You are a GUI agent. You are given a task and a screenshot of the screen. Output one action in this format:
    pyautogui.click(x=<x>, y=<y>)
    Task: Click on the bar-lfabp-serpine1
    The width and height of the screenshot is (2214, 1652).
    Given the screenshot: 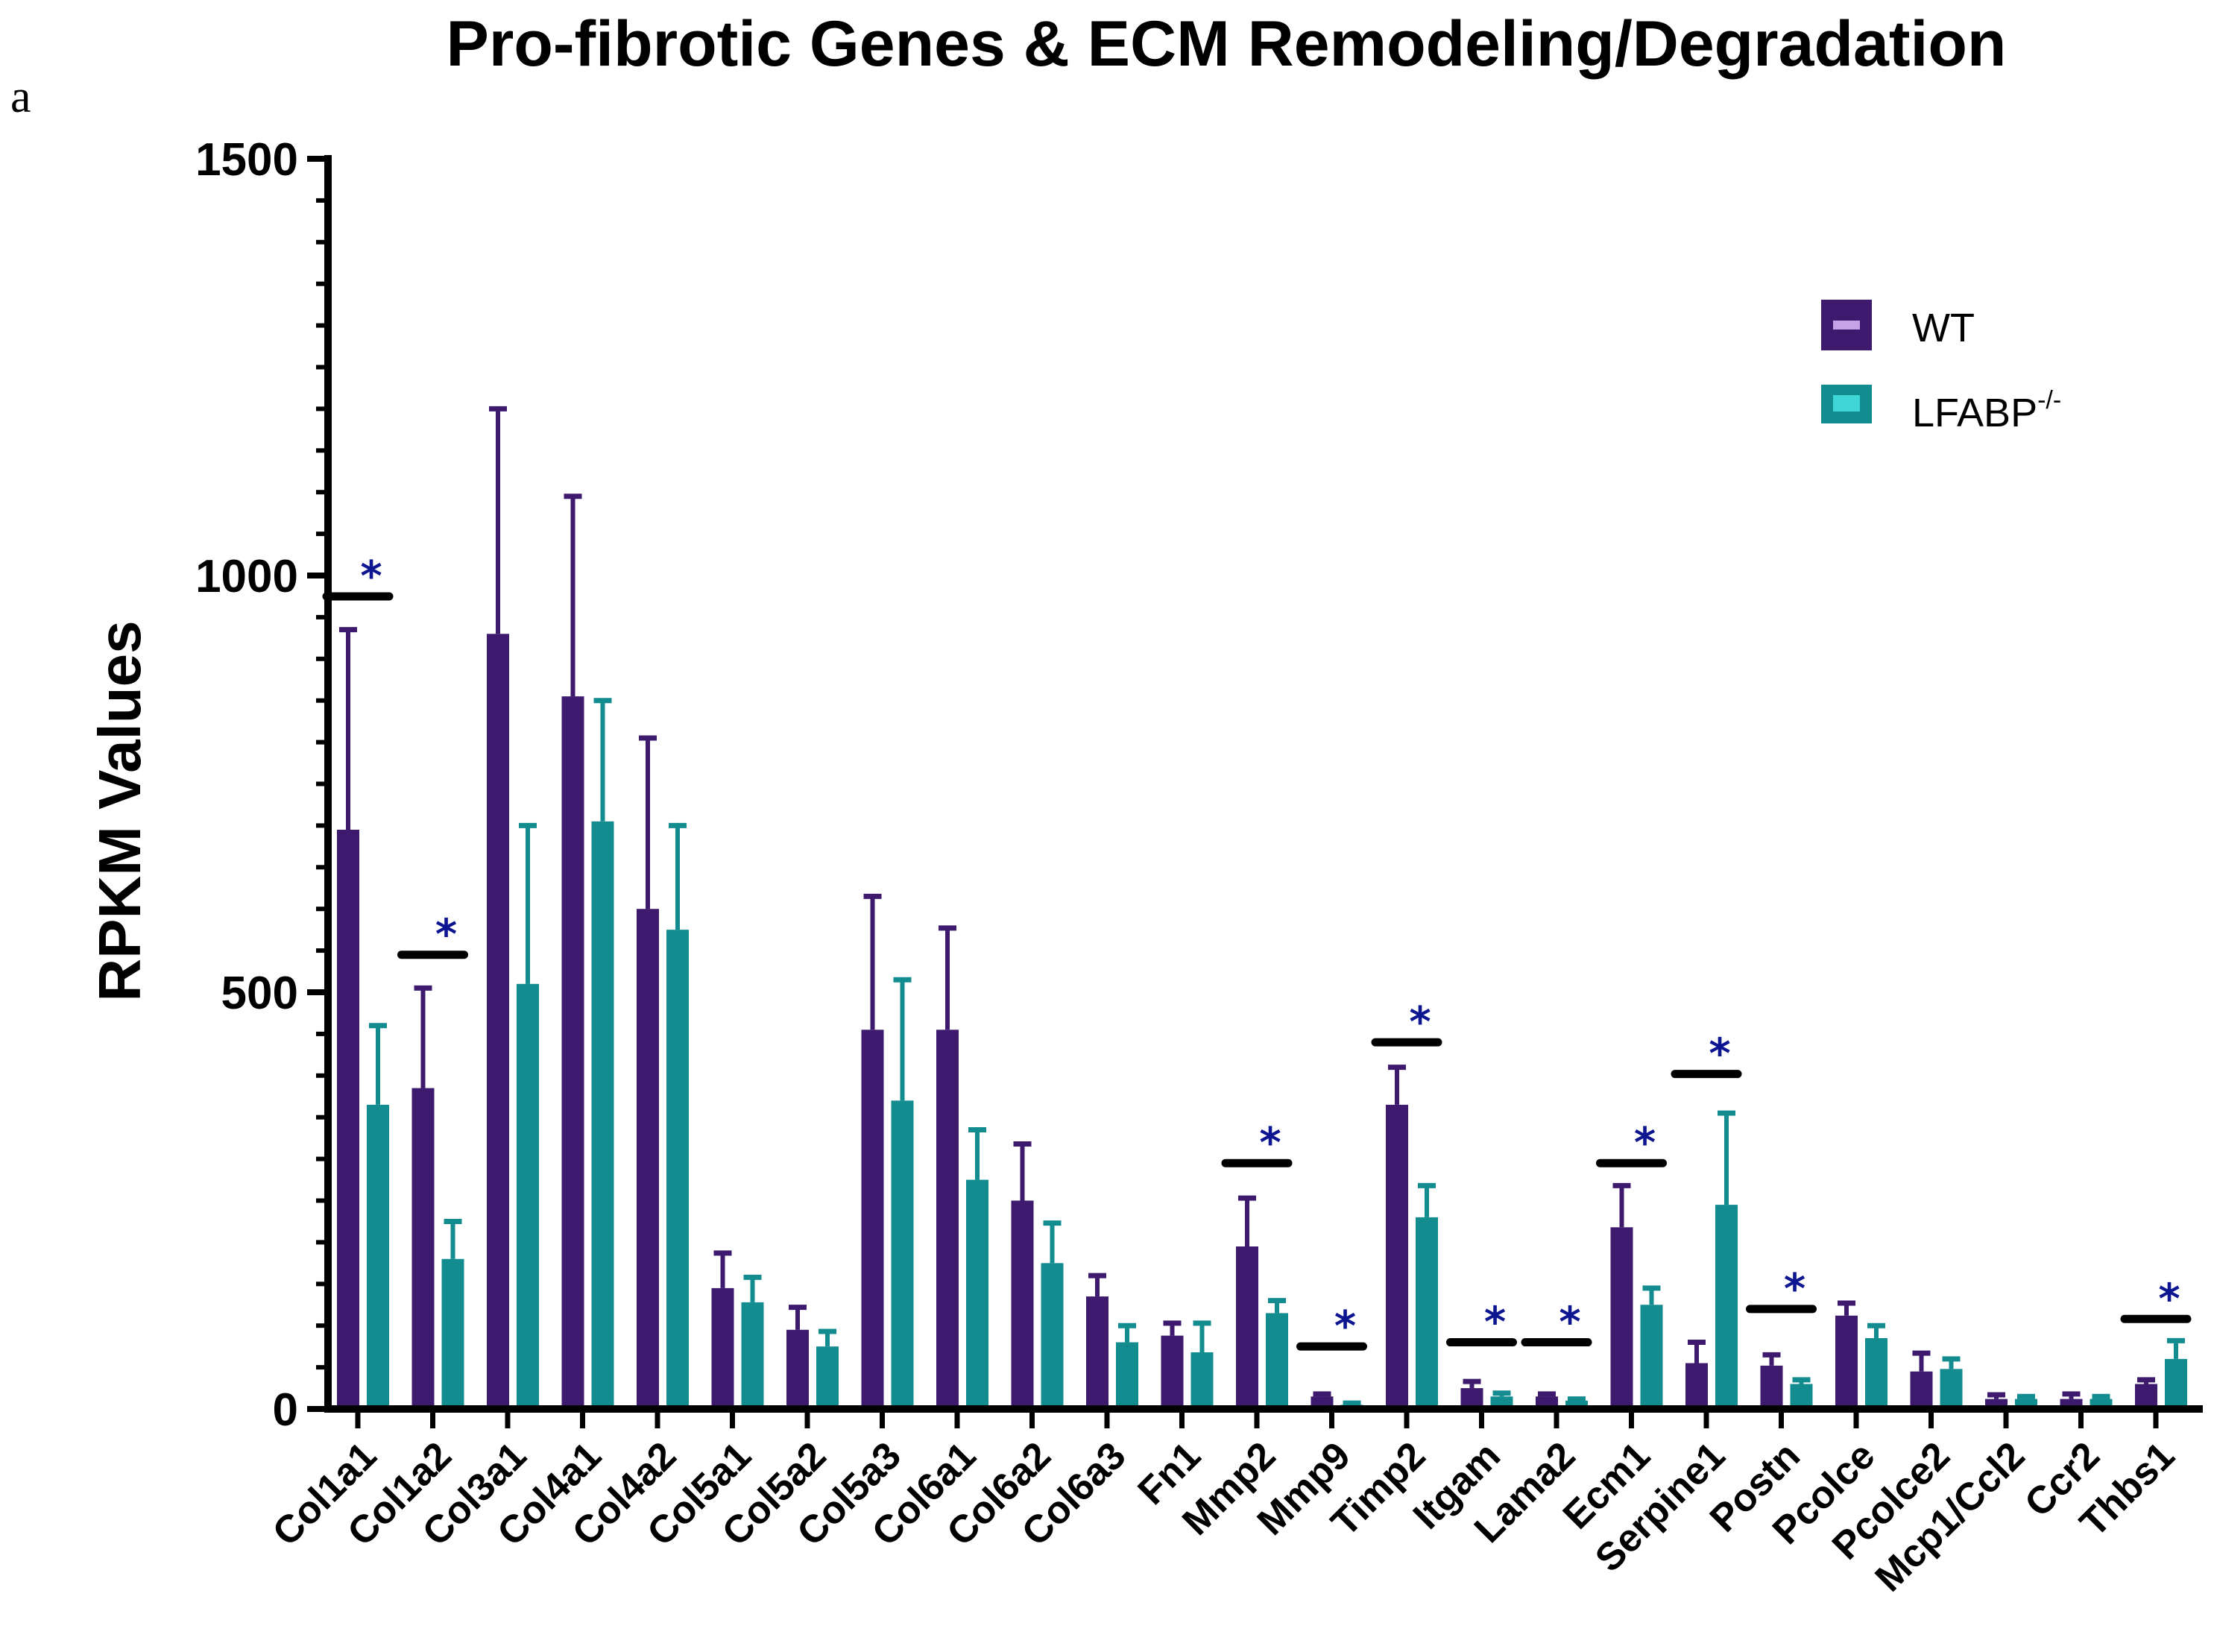 What is the action you would take?
    pyautogui.click(x=1726, y=1307)
    